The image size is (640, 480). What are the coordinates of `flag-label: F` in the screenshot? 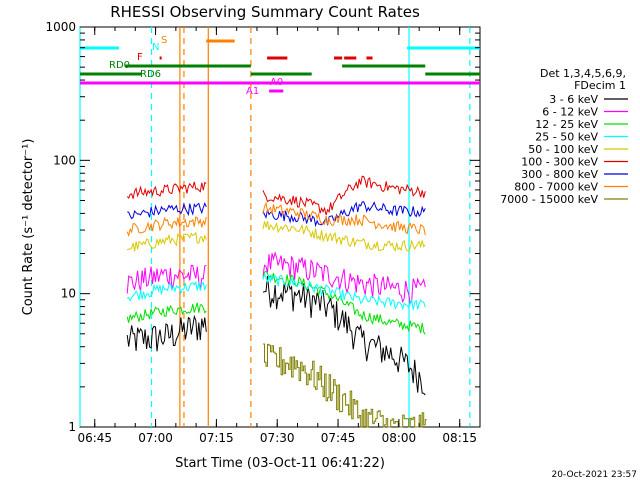 It's located at (140, 57).